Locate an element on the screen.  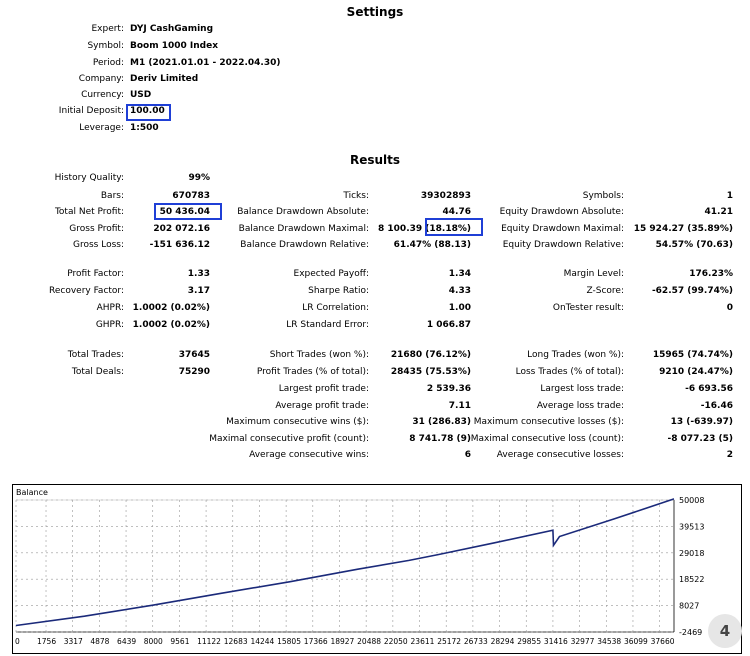
results-value: 15 924.27 (35.89%) is located at coordinates (683, 229).